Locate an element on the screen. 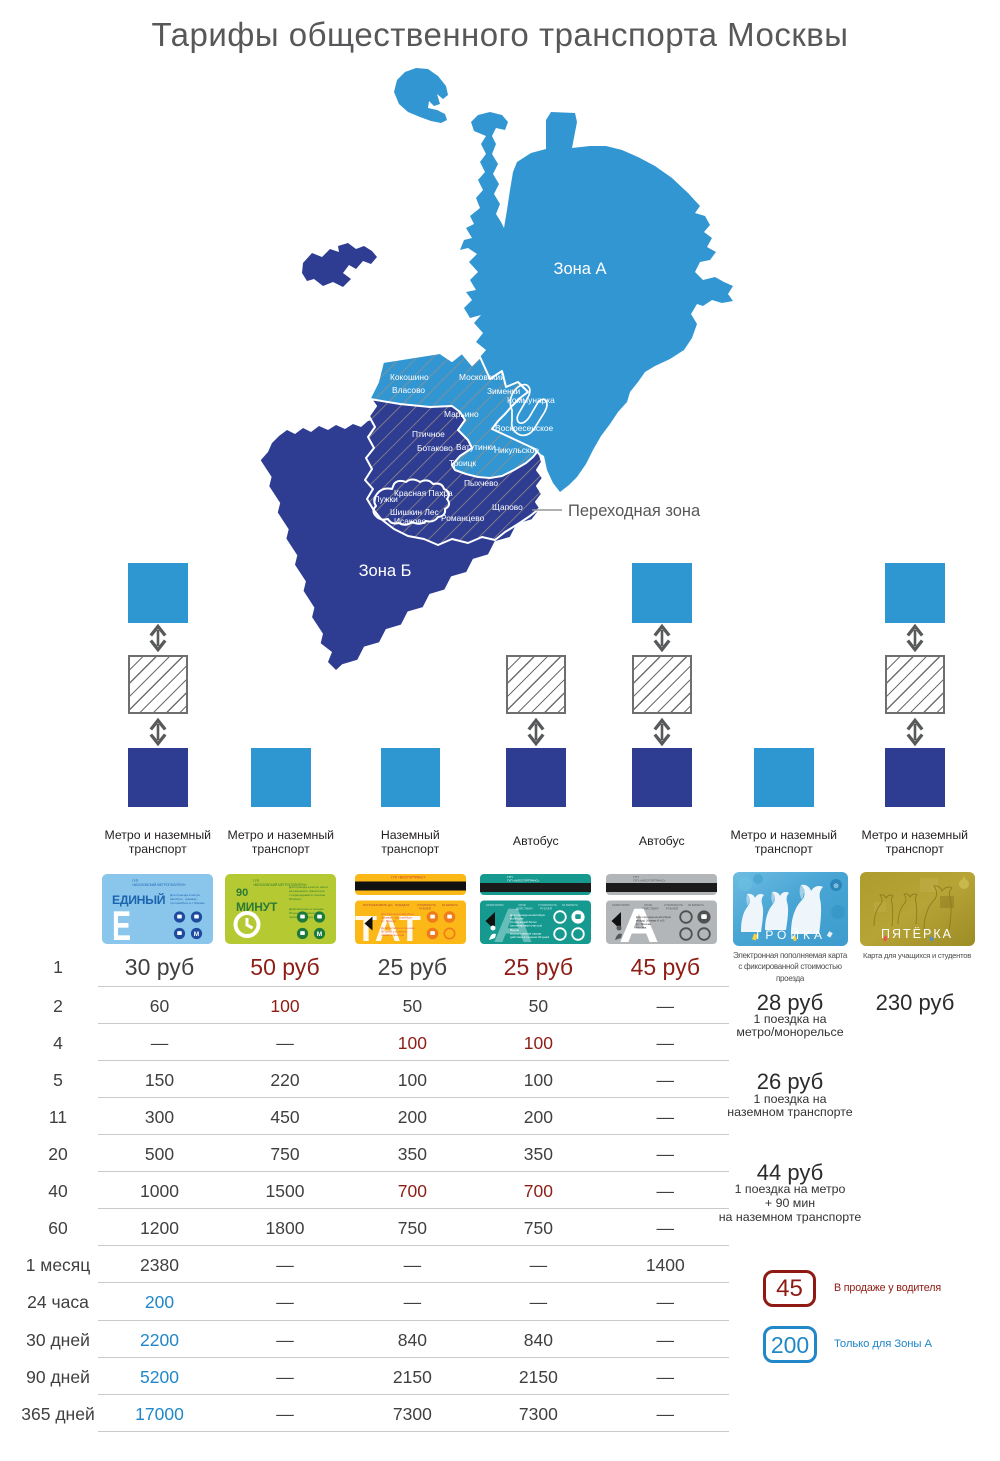  svg-text: 90 дней с момента is located at coordinates (394, 932).